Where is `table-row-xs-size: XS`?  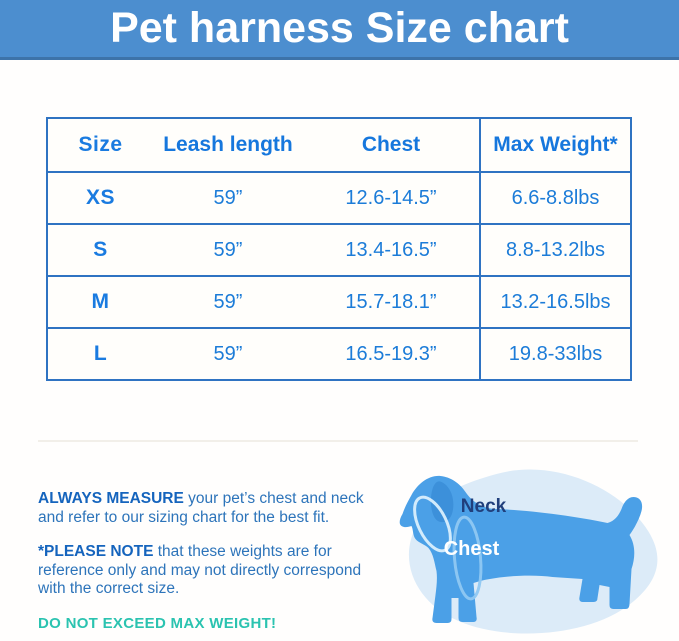 table-row-xs-size: XS is located at coordinates (100, 197).